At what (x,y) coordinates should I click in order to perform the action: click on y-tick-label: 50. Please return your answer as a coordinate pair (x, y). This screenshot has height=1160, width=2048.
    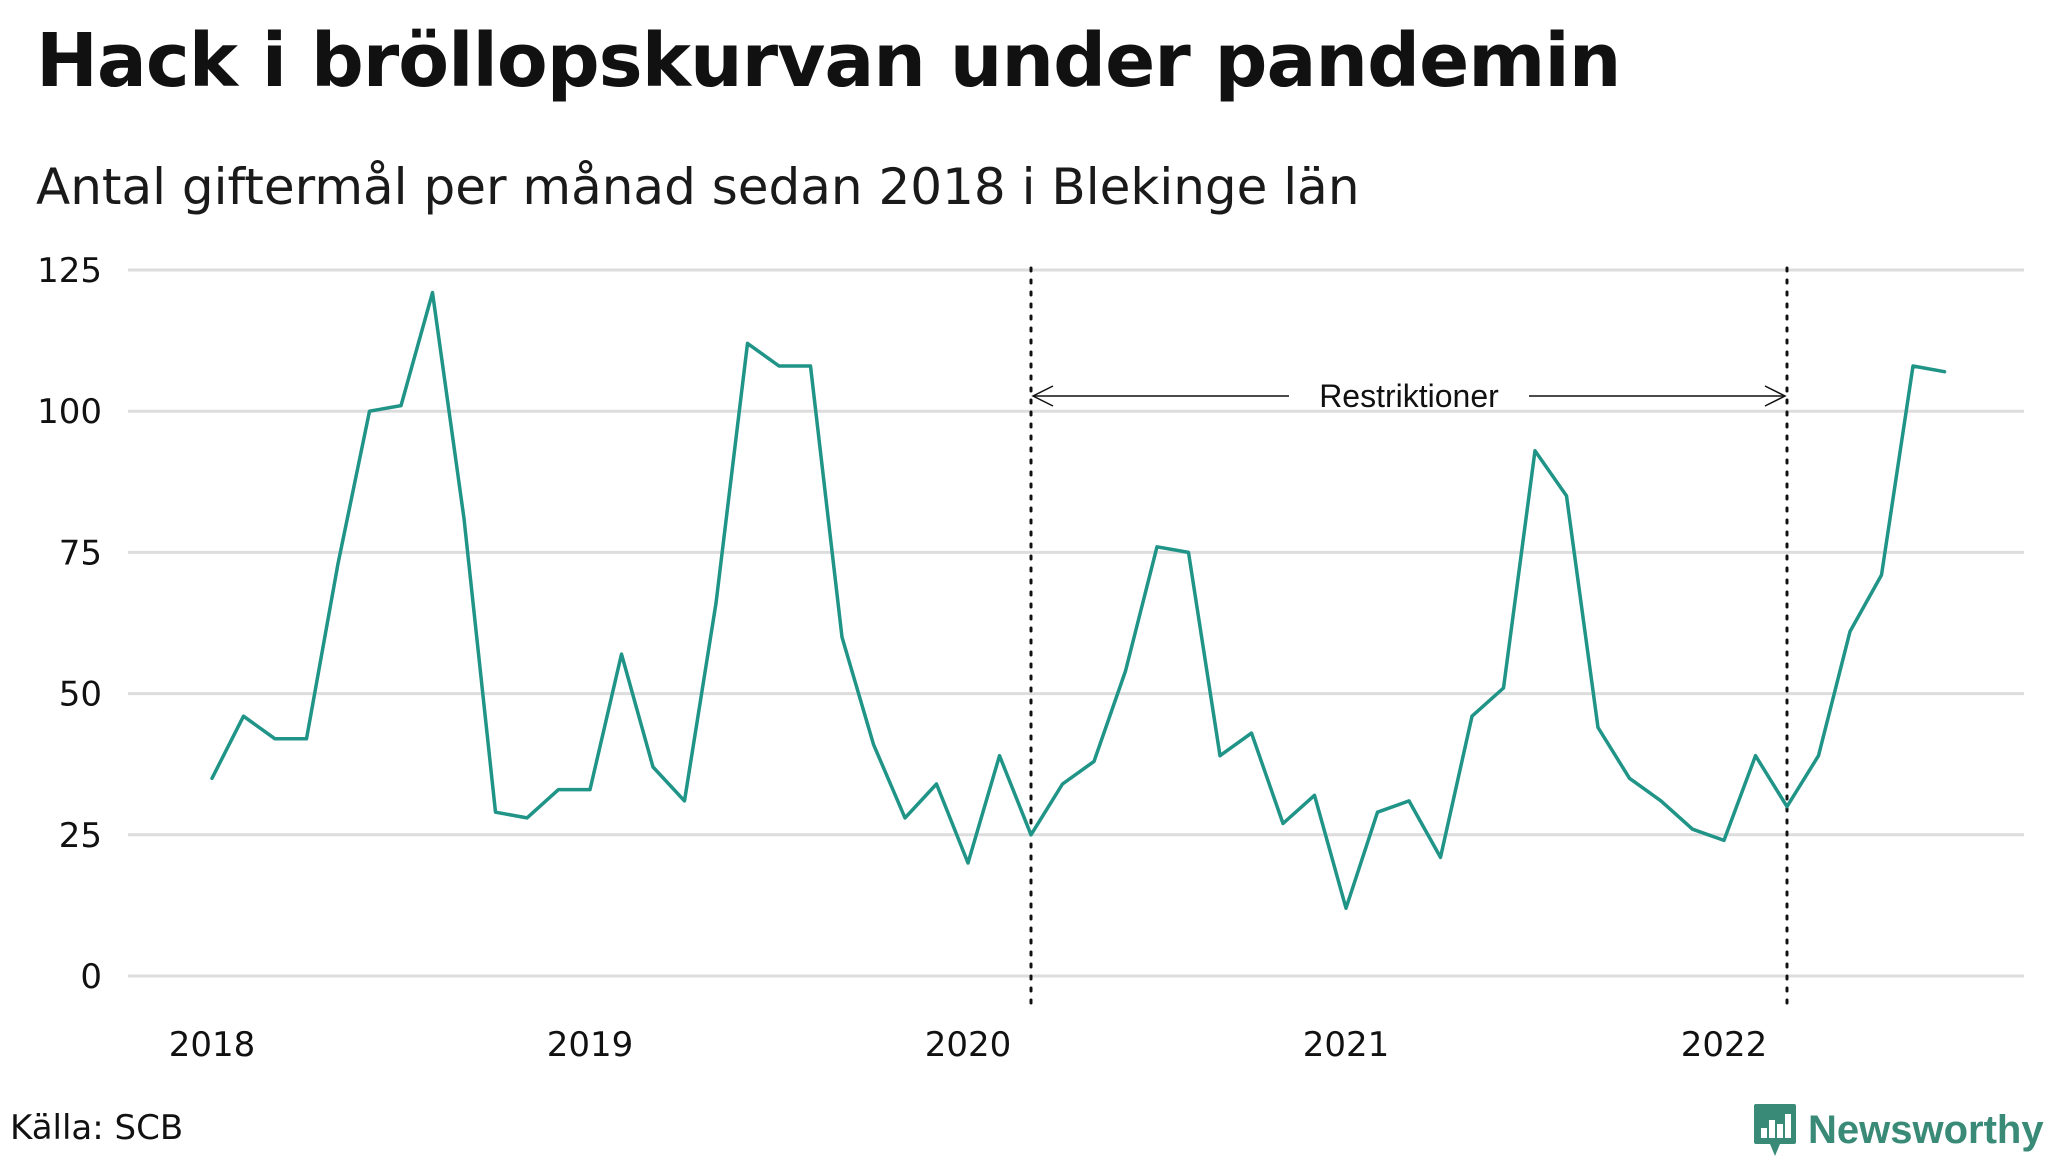
    Looking at the image, I should click on (80, 695).